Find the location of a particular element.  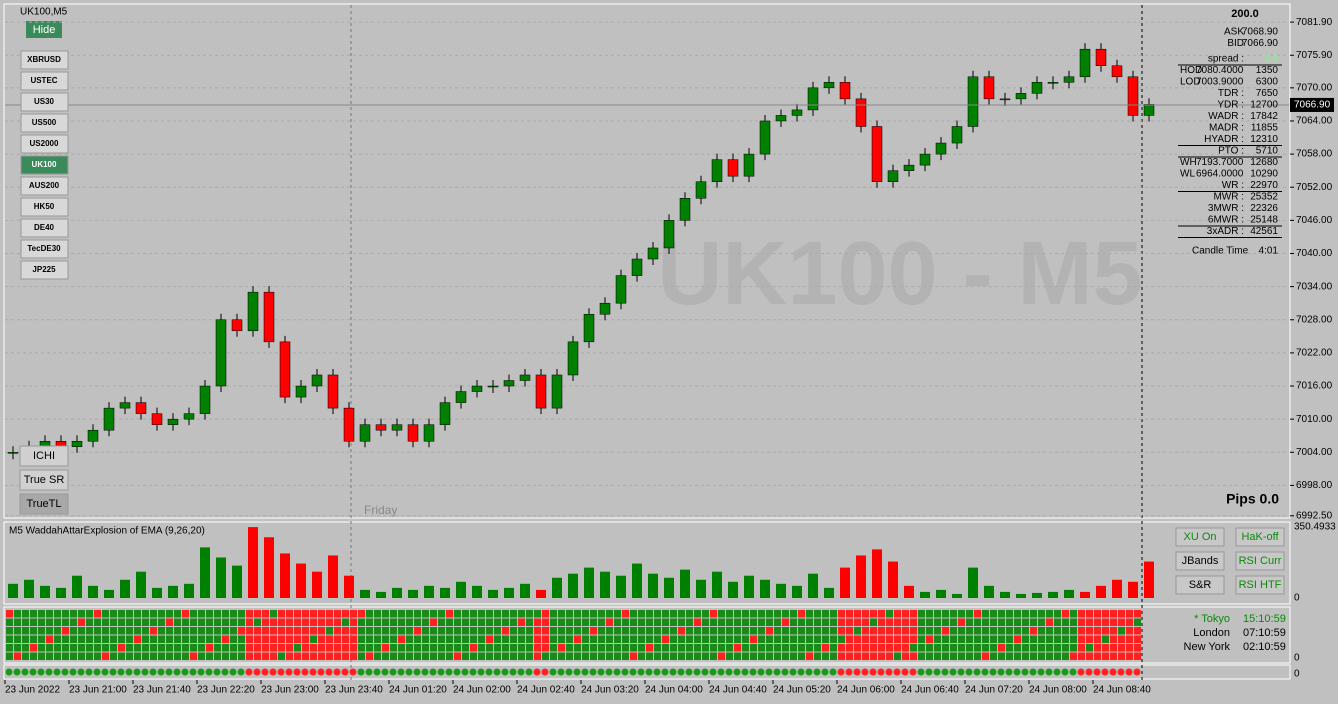

candle-body is located at coordinates (749, 165).